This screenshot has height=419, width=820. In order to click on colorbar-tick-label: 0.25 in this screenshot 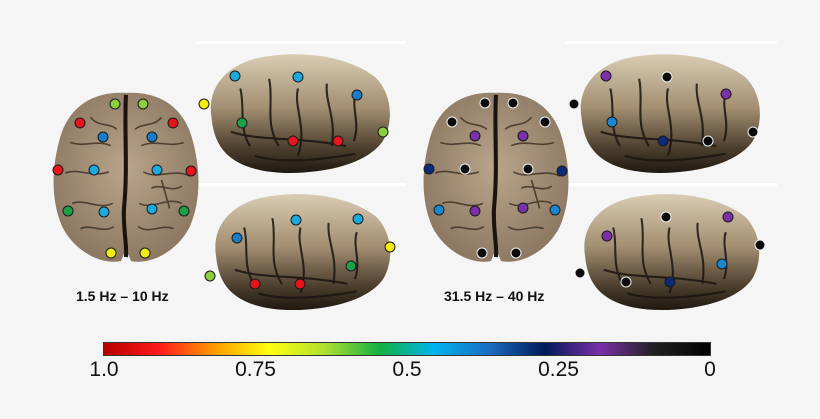, I will do `click(558, 369)`.